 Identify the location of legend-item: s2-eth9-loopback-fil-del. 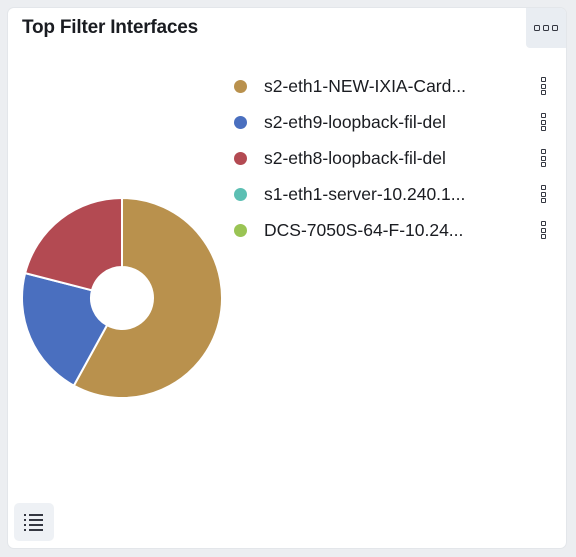
(395, 122).